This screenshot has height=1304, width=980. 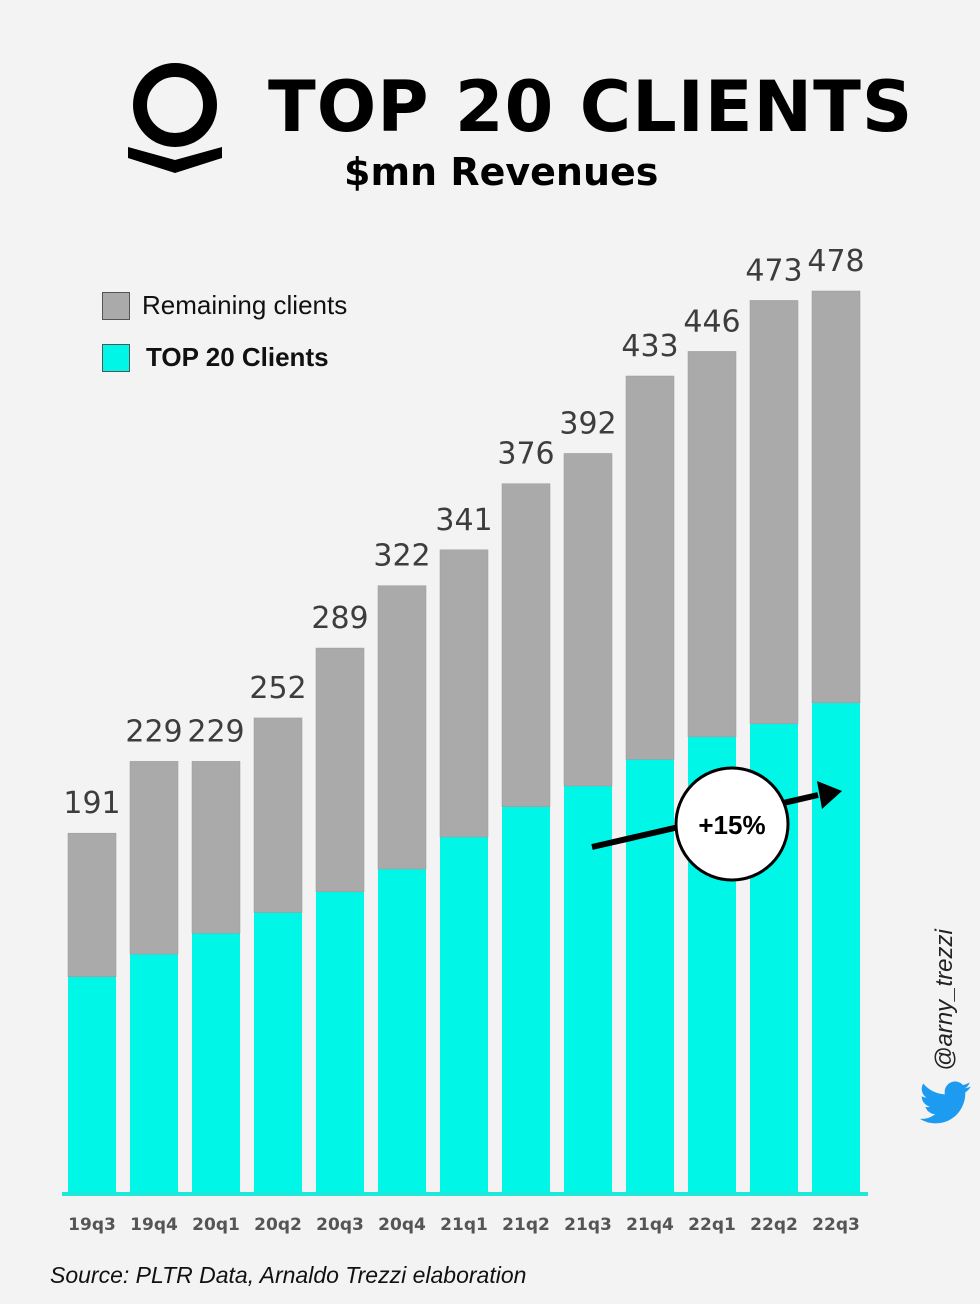 I want to click on bar-remaining-20q4, so click(x=402, y=727).